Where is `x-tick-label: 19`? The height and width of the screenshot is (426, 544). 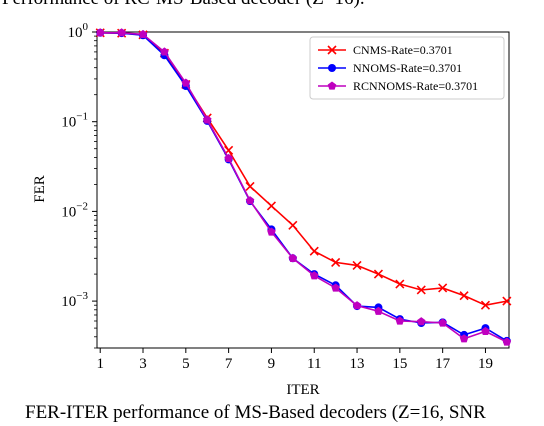 x-tick-label: 19 is located at coordinates (485, 364).